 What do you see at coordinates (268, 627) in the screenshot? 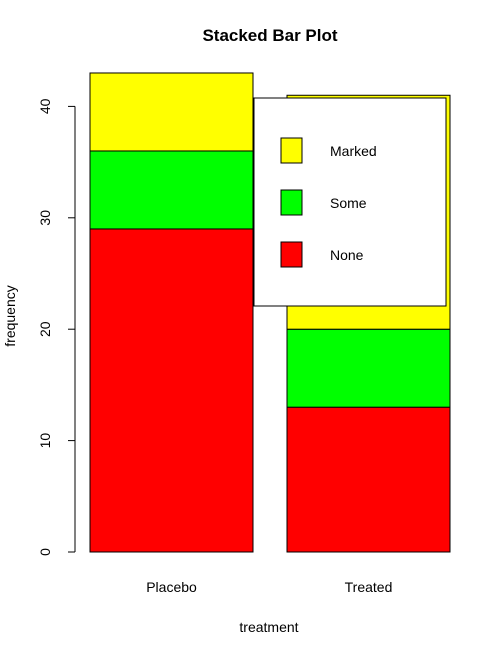
I see `x-axis-label: treatment` at bounding box center [268, 627].